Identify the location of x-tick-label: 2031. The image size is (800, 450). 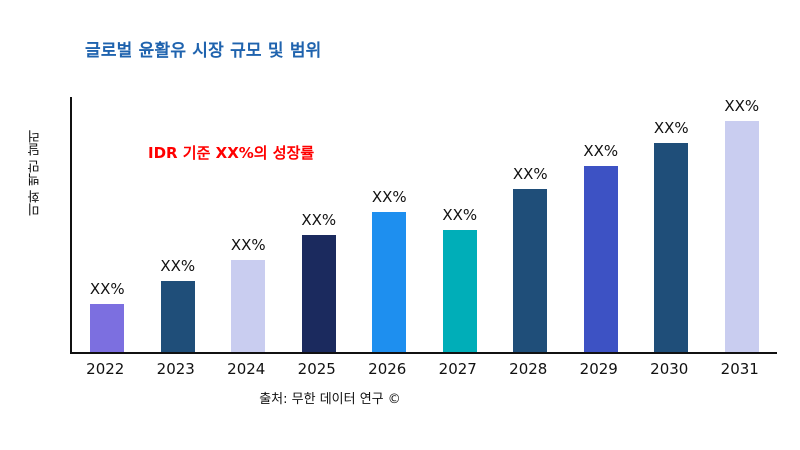
(739, 369).